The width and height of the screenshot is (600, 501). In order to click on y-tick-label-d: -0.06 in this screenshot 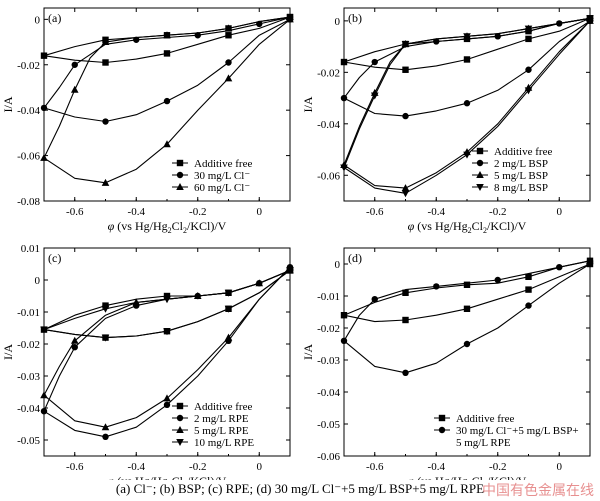, I will do `click(328, 457)`.